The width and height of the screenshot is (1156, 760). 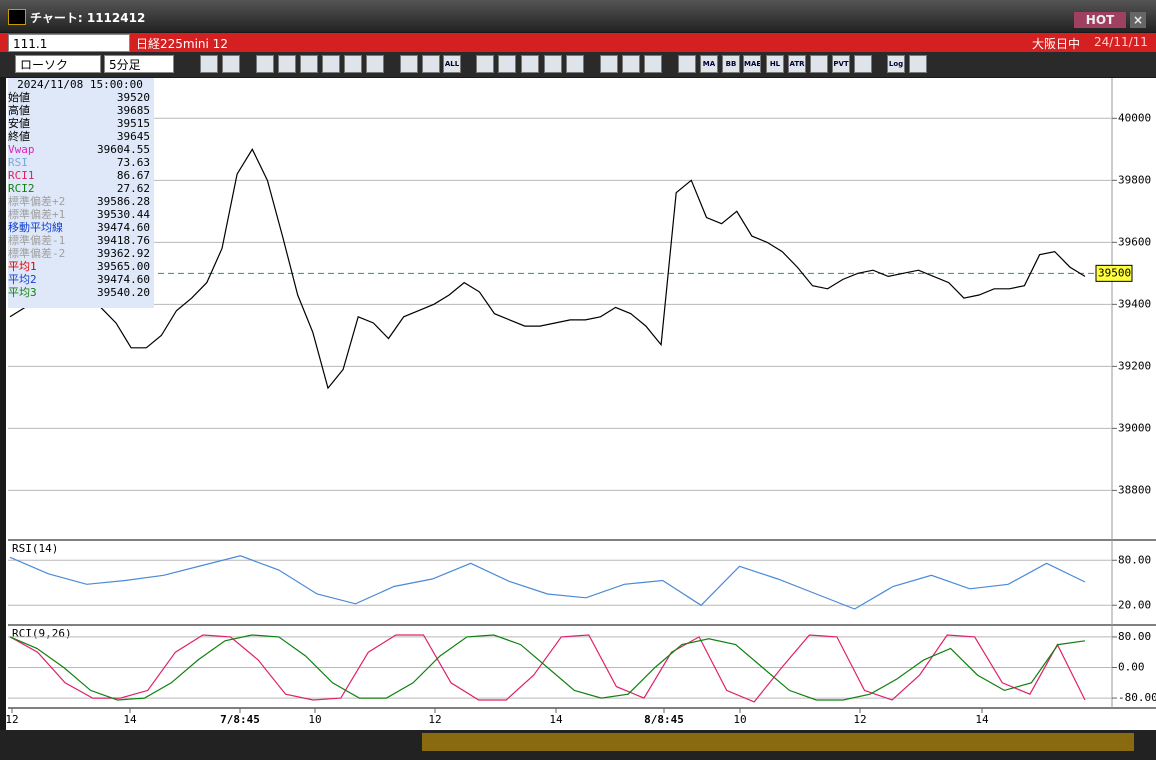 I want to click on info-row: 平均3 39540.20, so click(x=80, y=292).